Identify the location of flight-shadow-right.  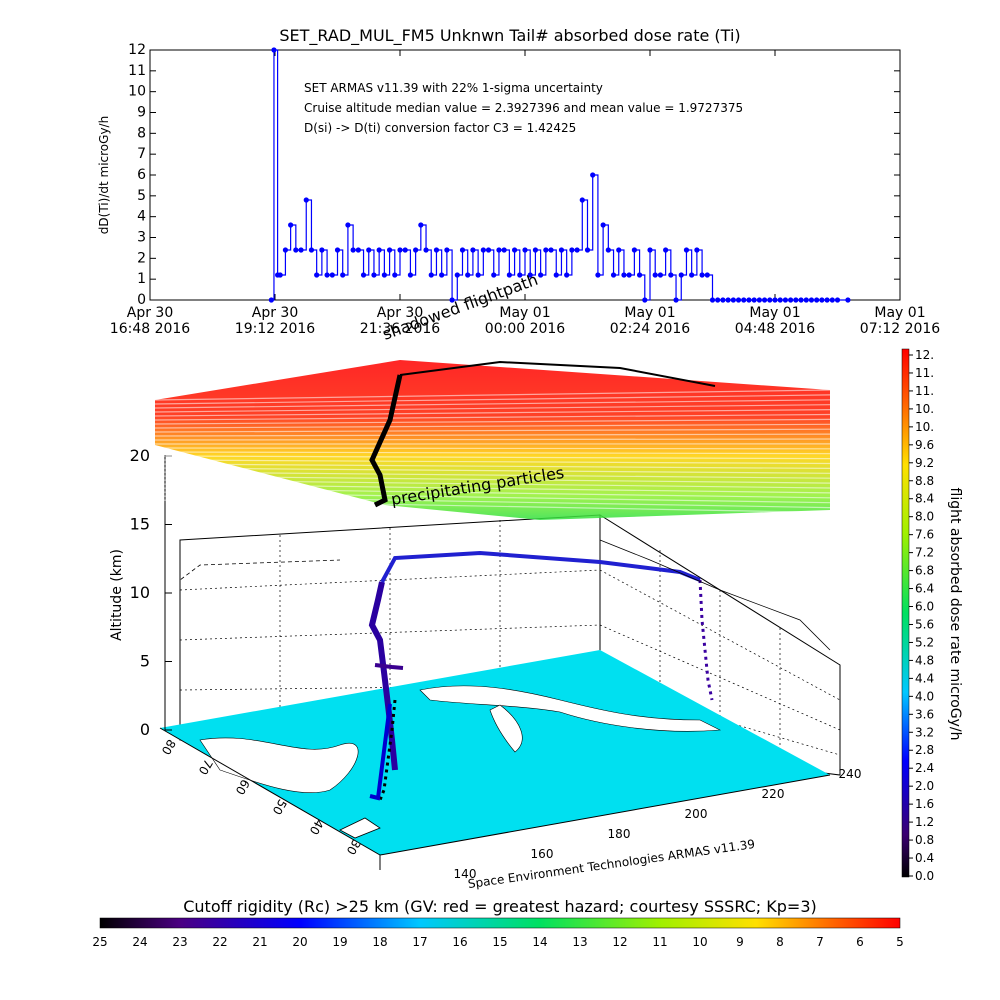
(715, 595).